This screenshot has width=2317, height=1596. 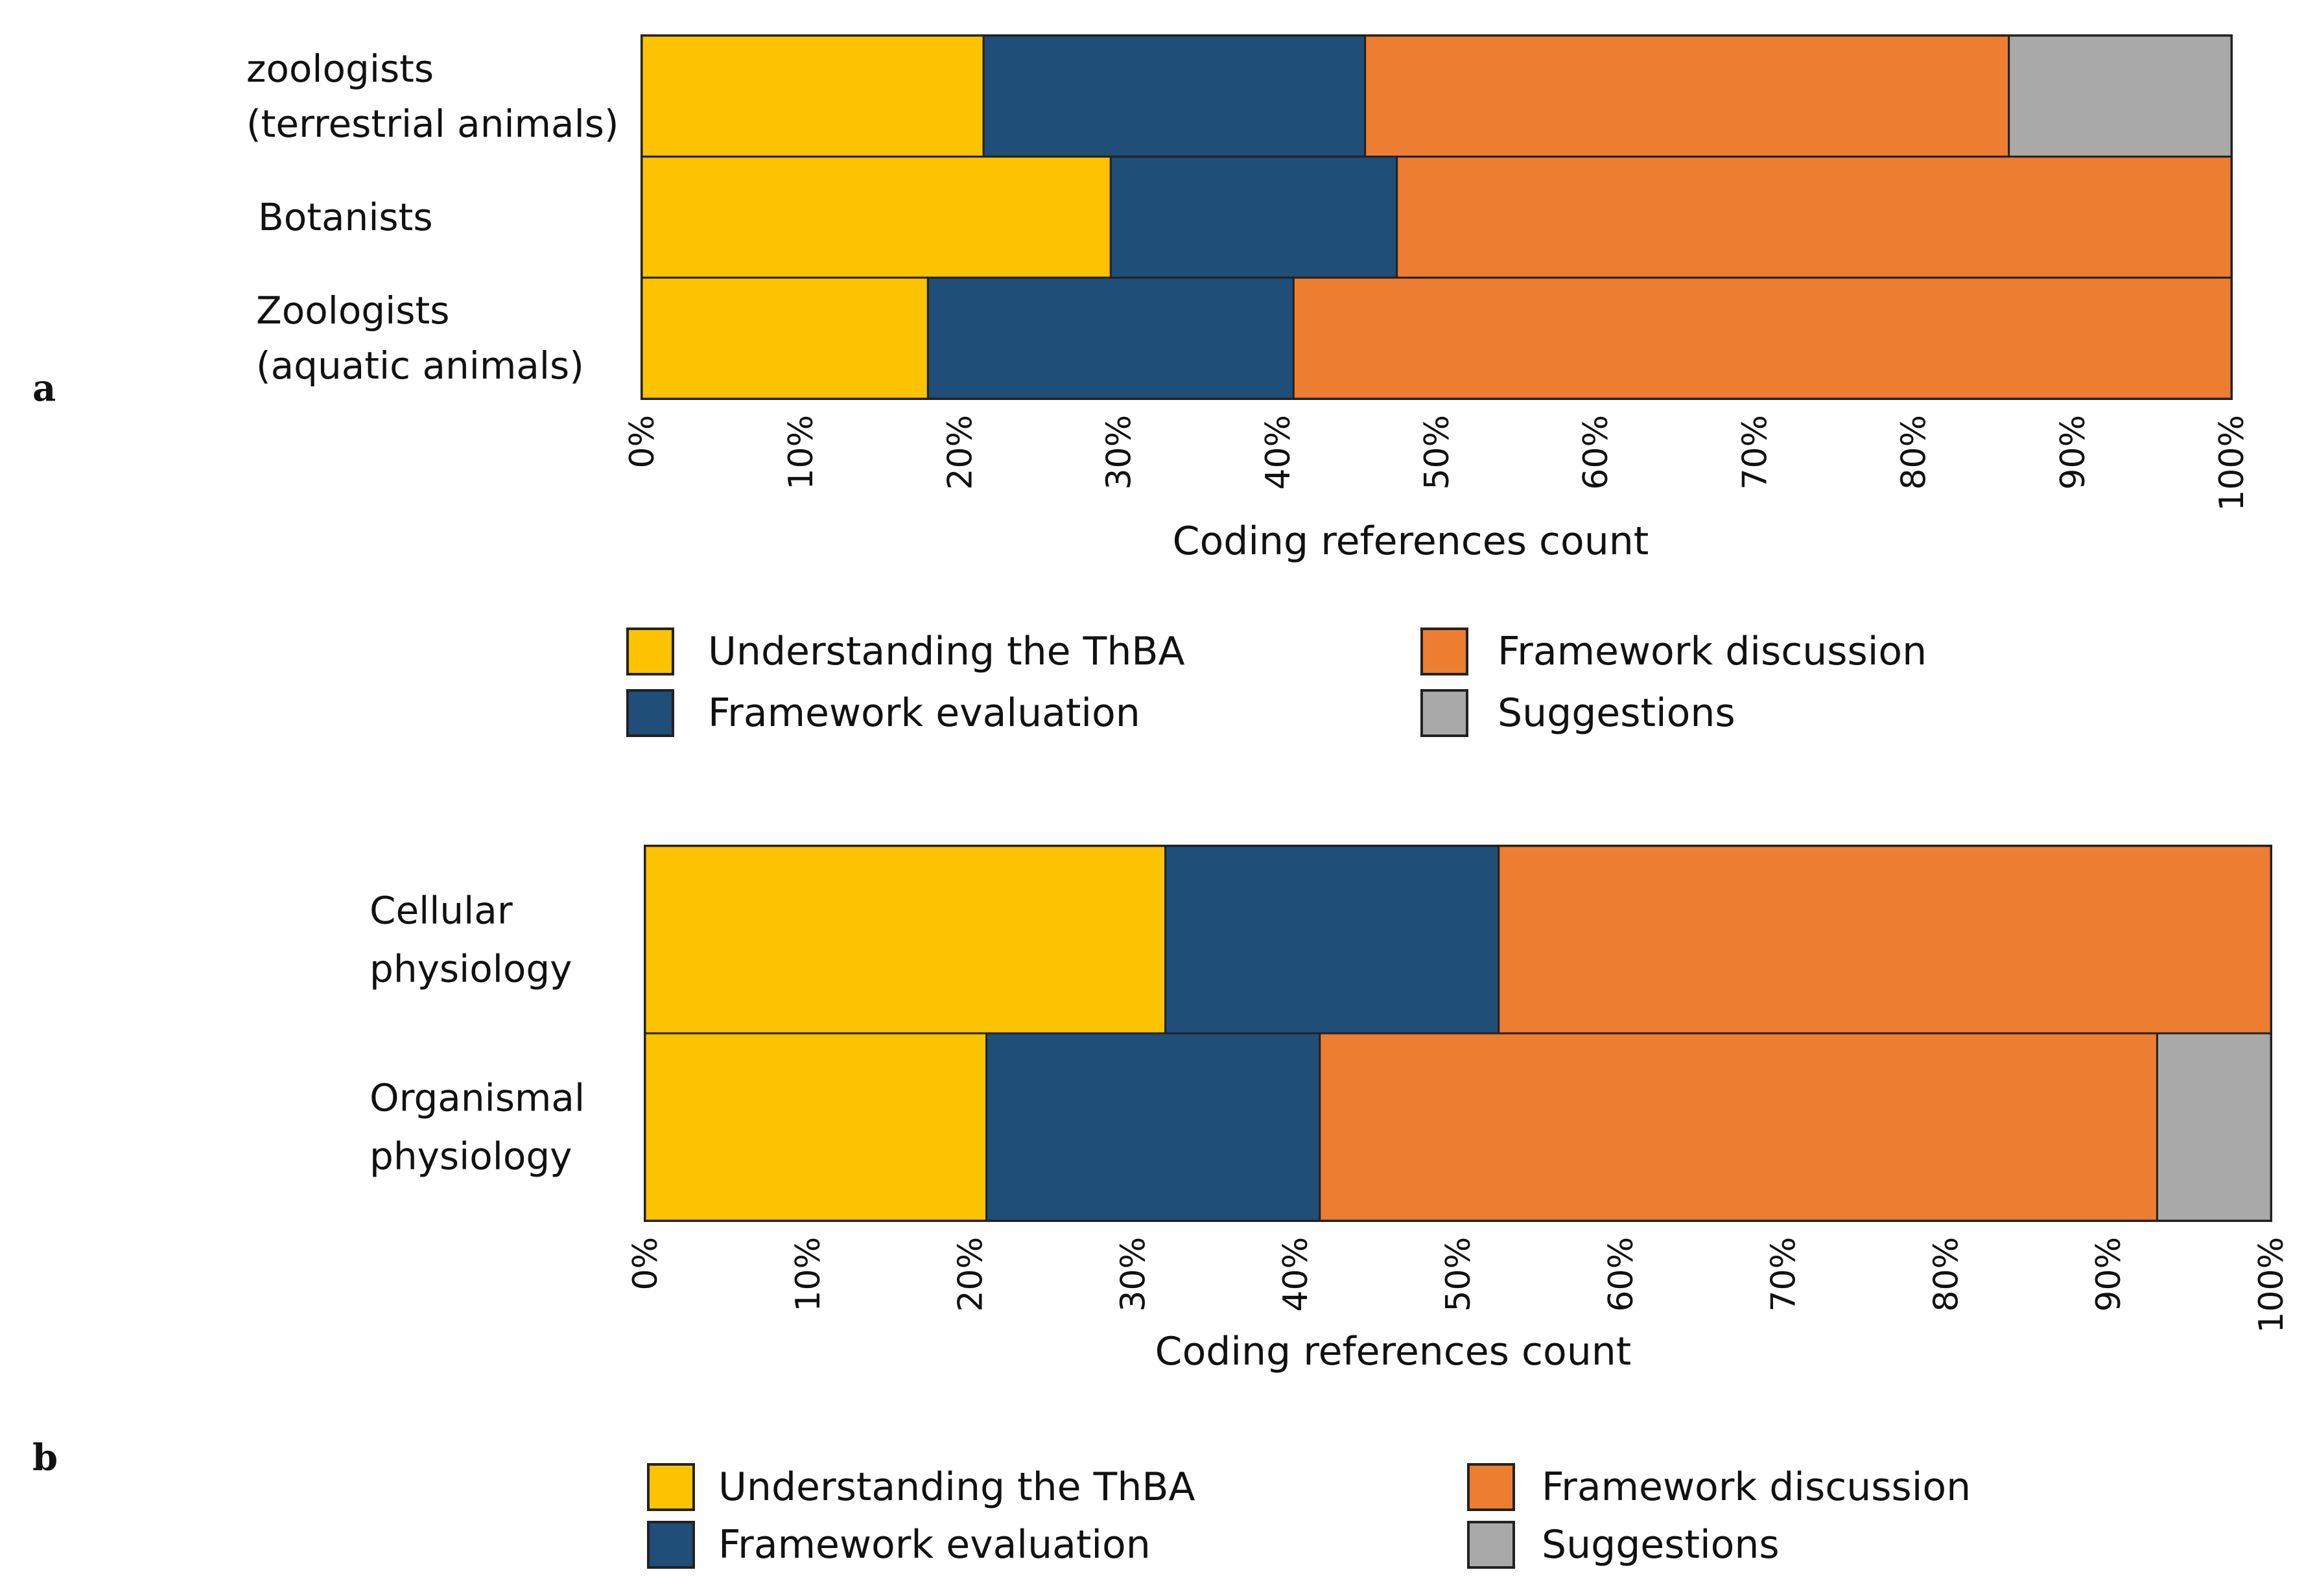 I want to click on bar-zoologists-terrestrial-animals-discussion, so click(x=1687, y=96).